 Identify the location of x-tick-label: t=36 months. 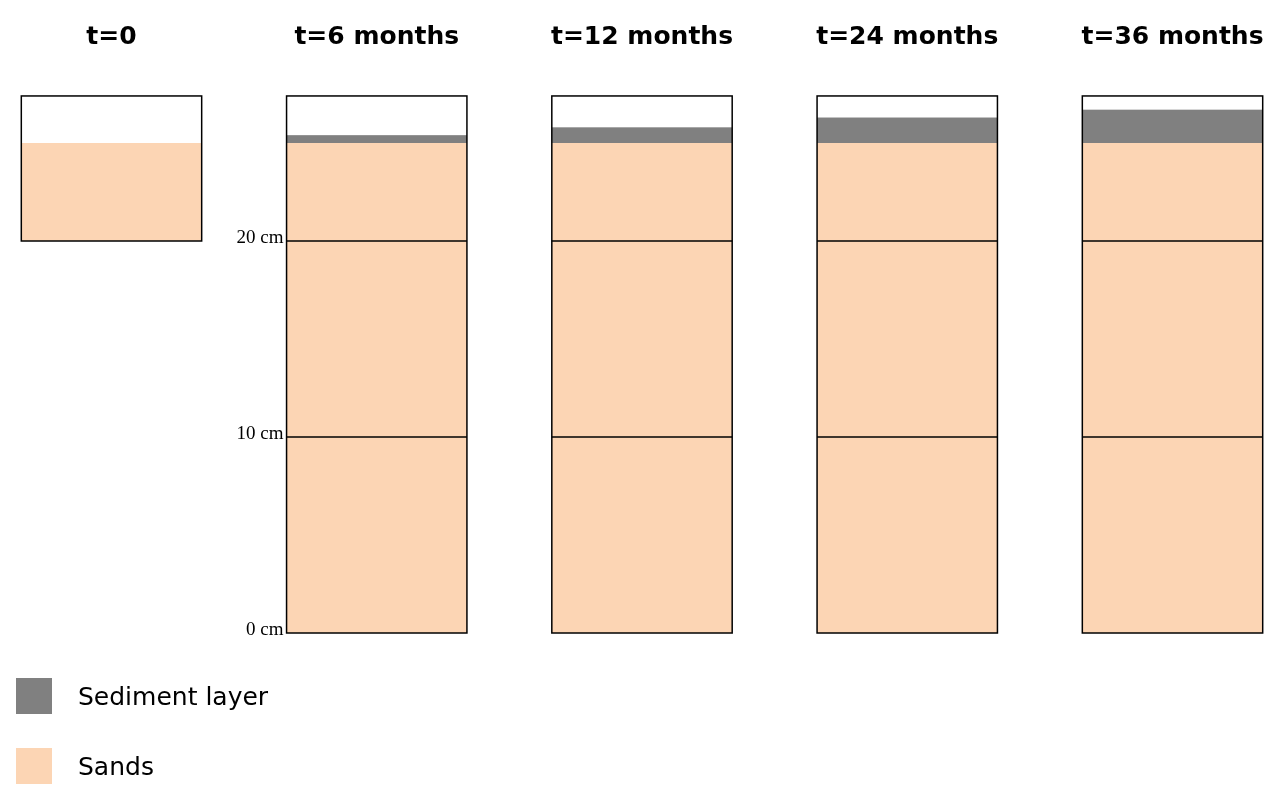
(1172, 35).